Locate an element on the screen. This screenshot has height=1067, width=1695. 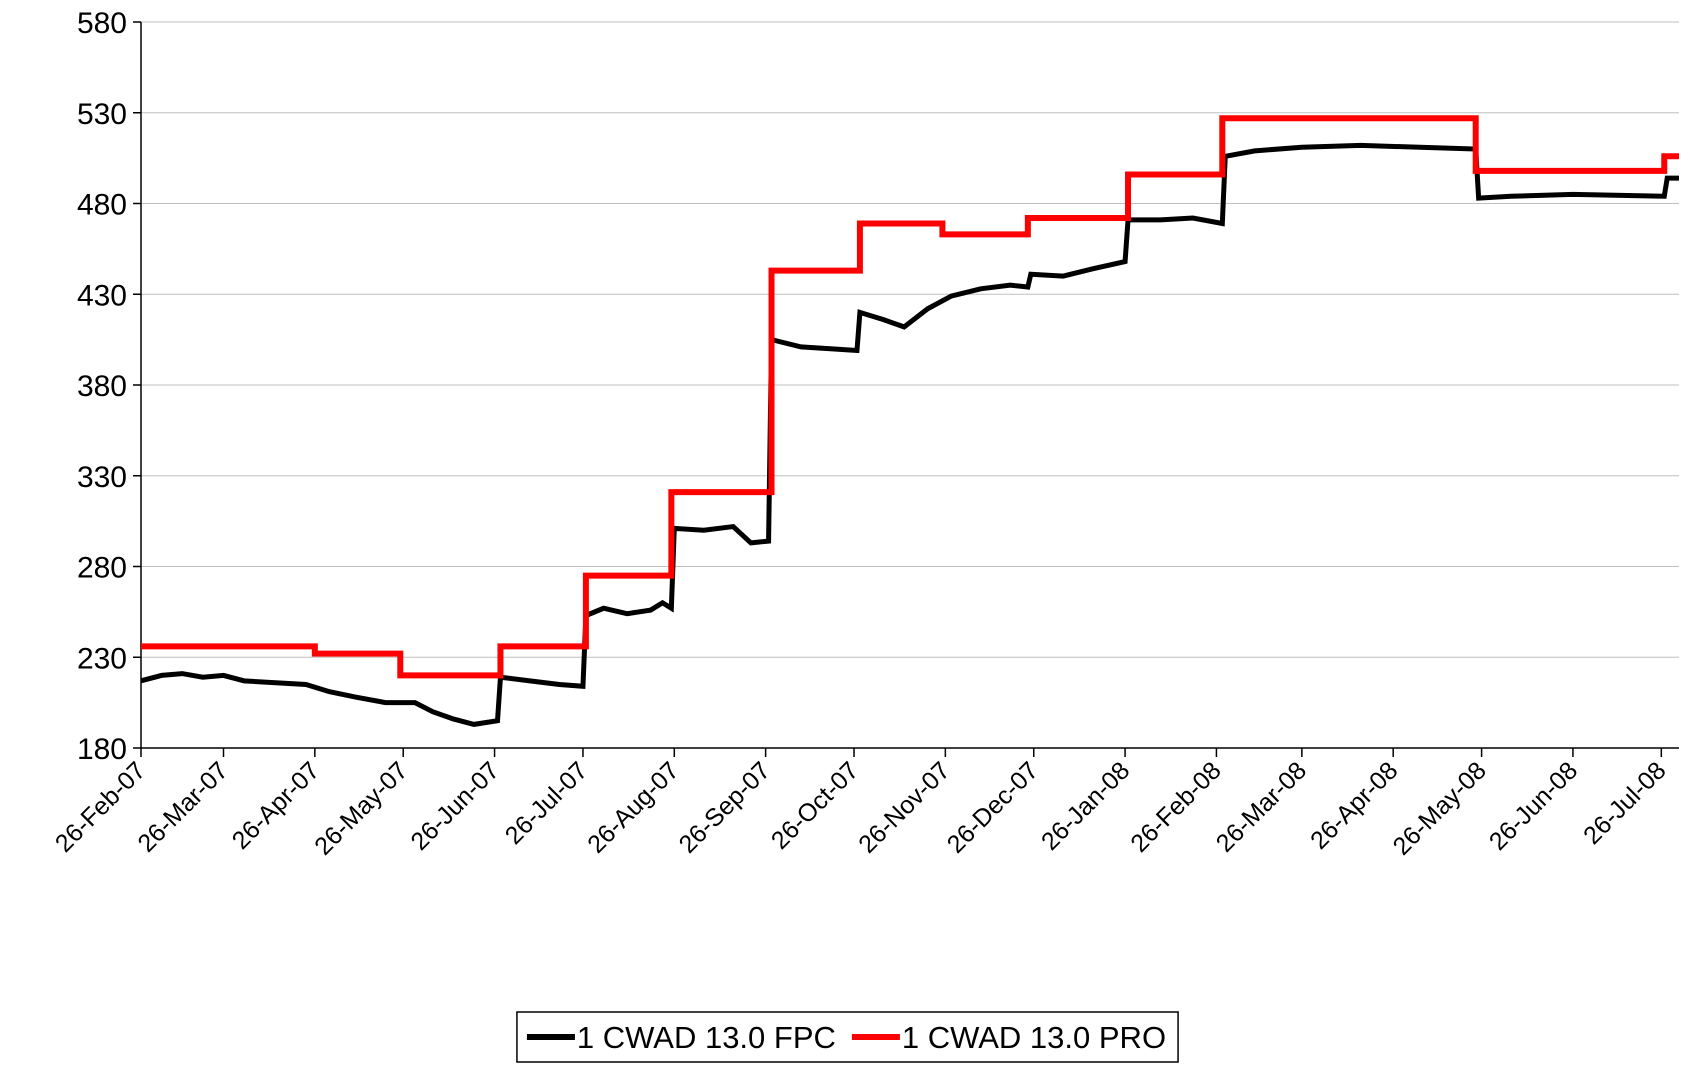
x-tick-label: 26-Jun-07 is located at coordinates (454, 805).